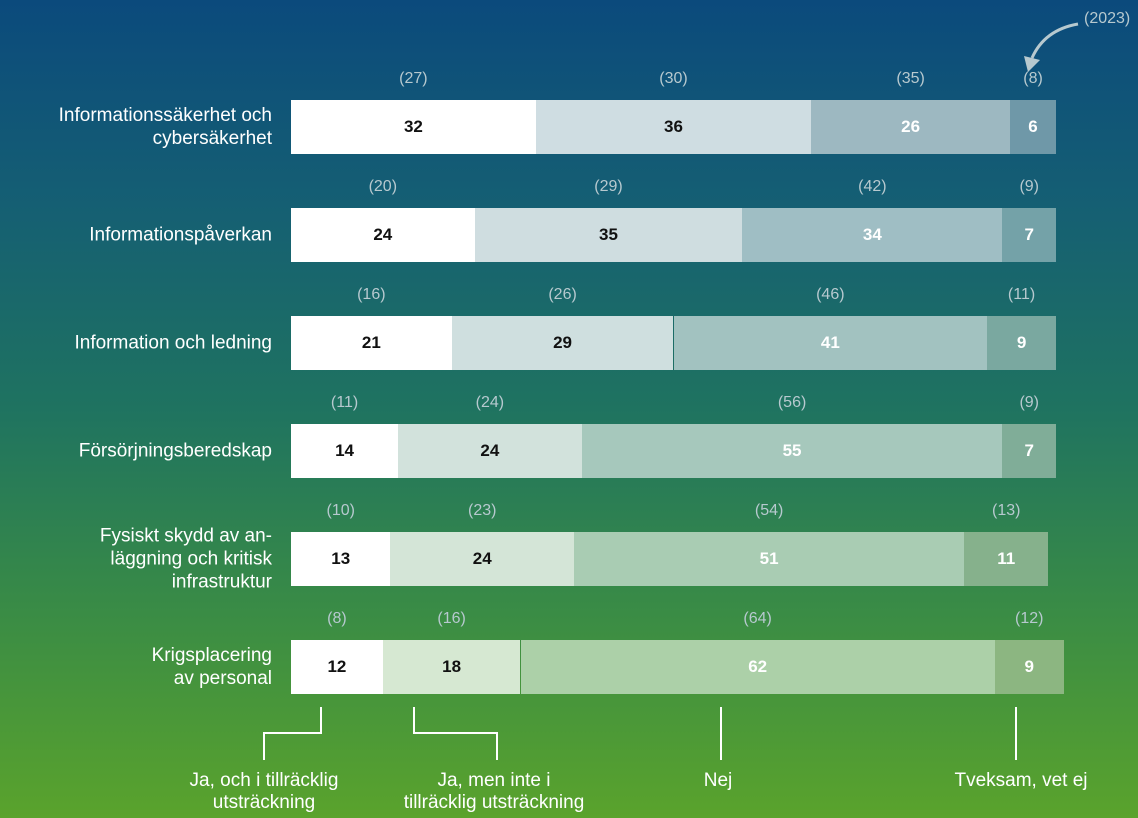  What do you see at coordinates (910, 78) in the screenshot?
I see `prev-year-value-label: (35)` at bounding box center [910, 78].